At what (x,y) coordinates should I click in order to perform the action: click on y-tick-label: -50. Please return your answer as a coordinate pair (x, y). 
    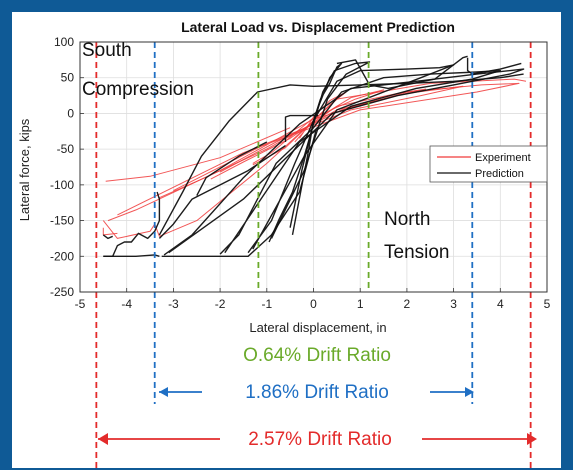
    Looking at the image, I should click on (66, 149).